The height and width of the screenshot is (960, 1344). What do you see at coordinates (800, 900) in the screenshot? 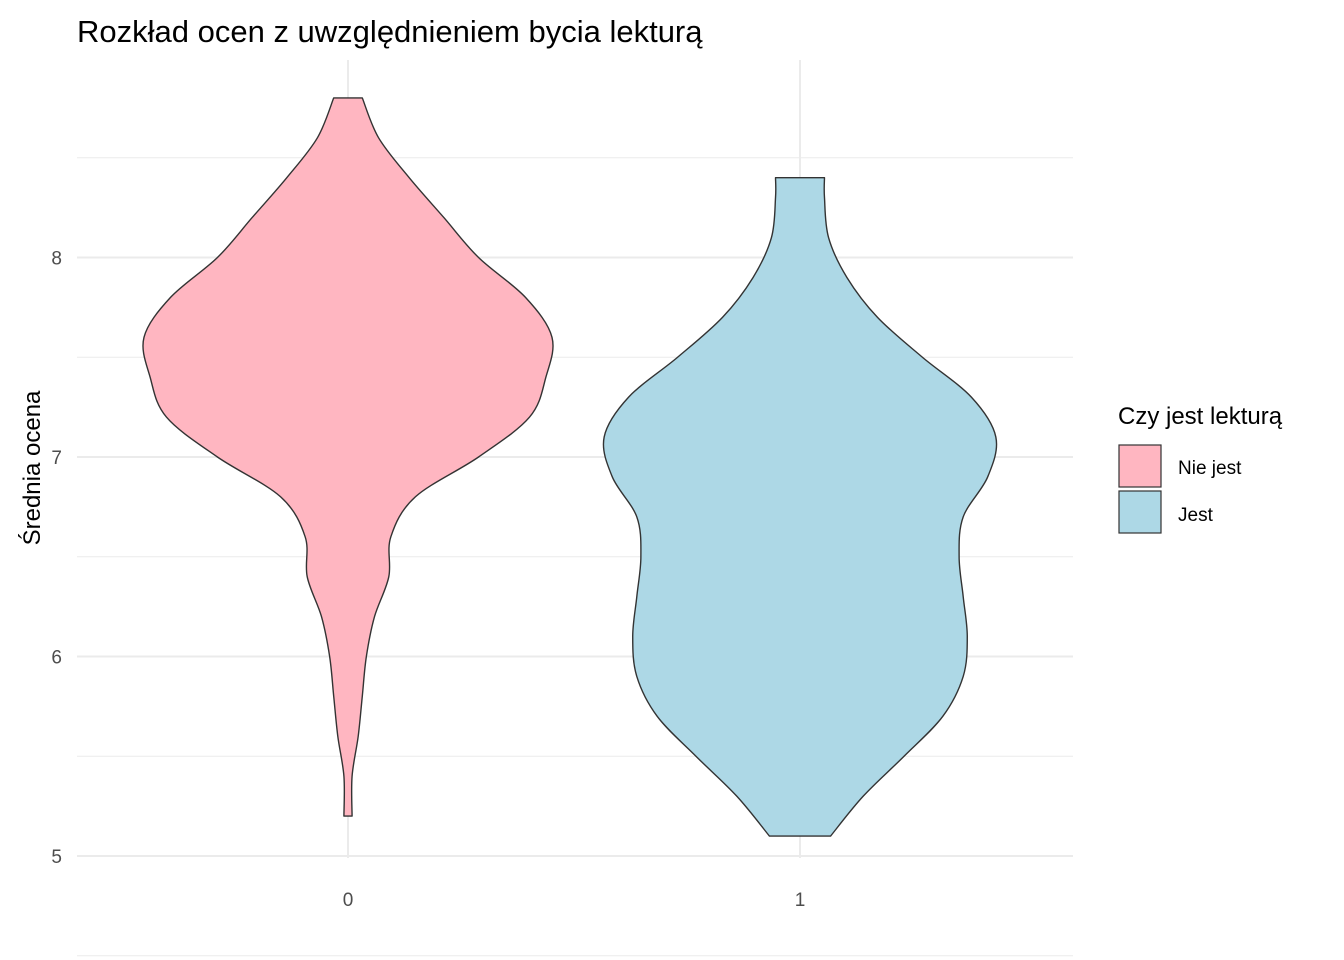
I see `x-tick-label: 1` at bounding box center [800, 900].